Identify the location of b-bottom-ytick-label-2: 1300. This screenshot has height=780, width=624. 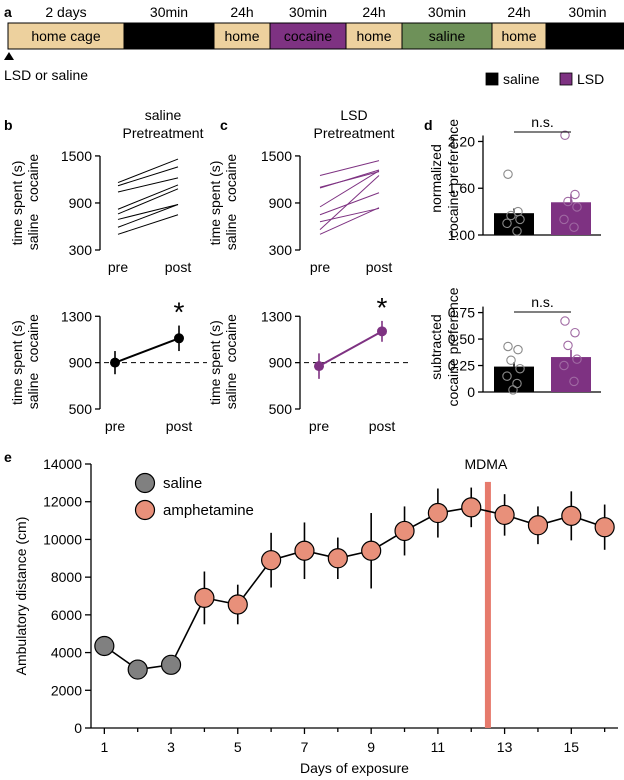
(76, 316).